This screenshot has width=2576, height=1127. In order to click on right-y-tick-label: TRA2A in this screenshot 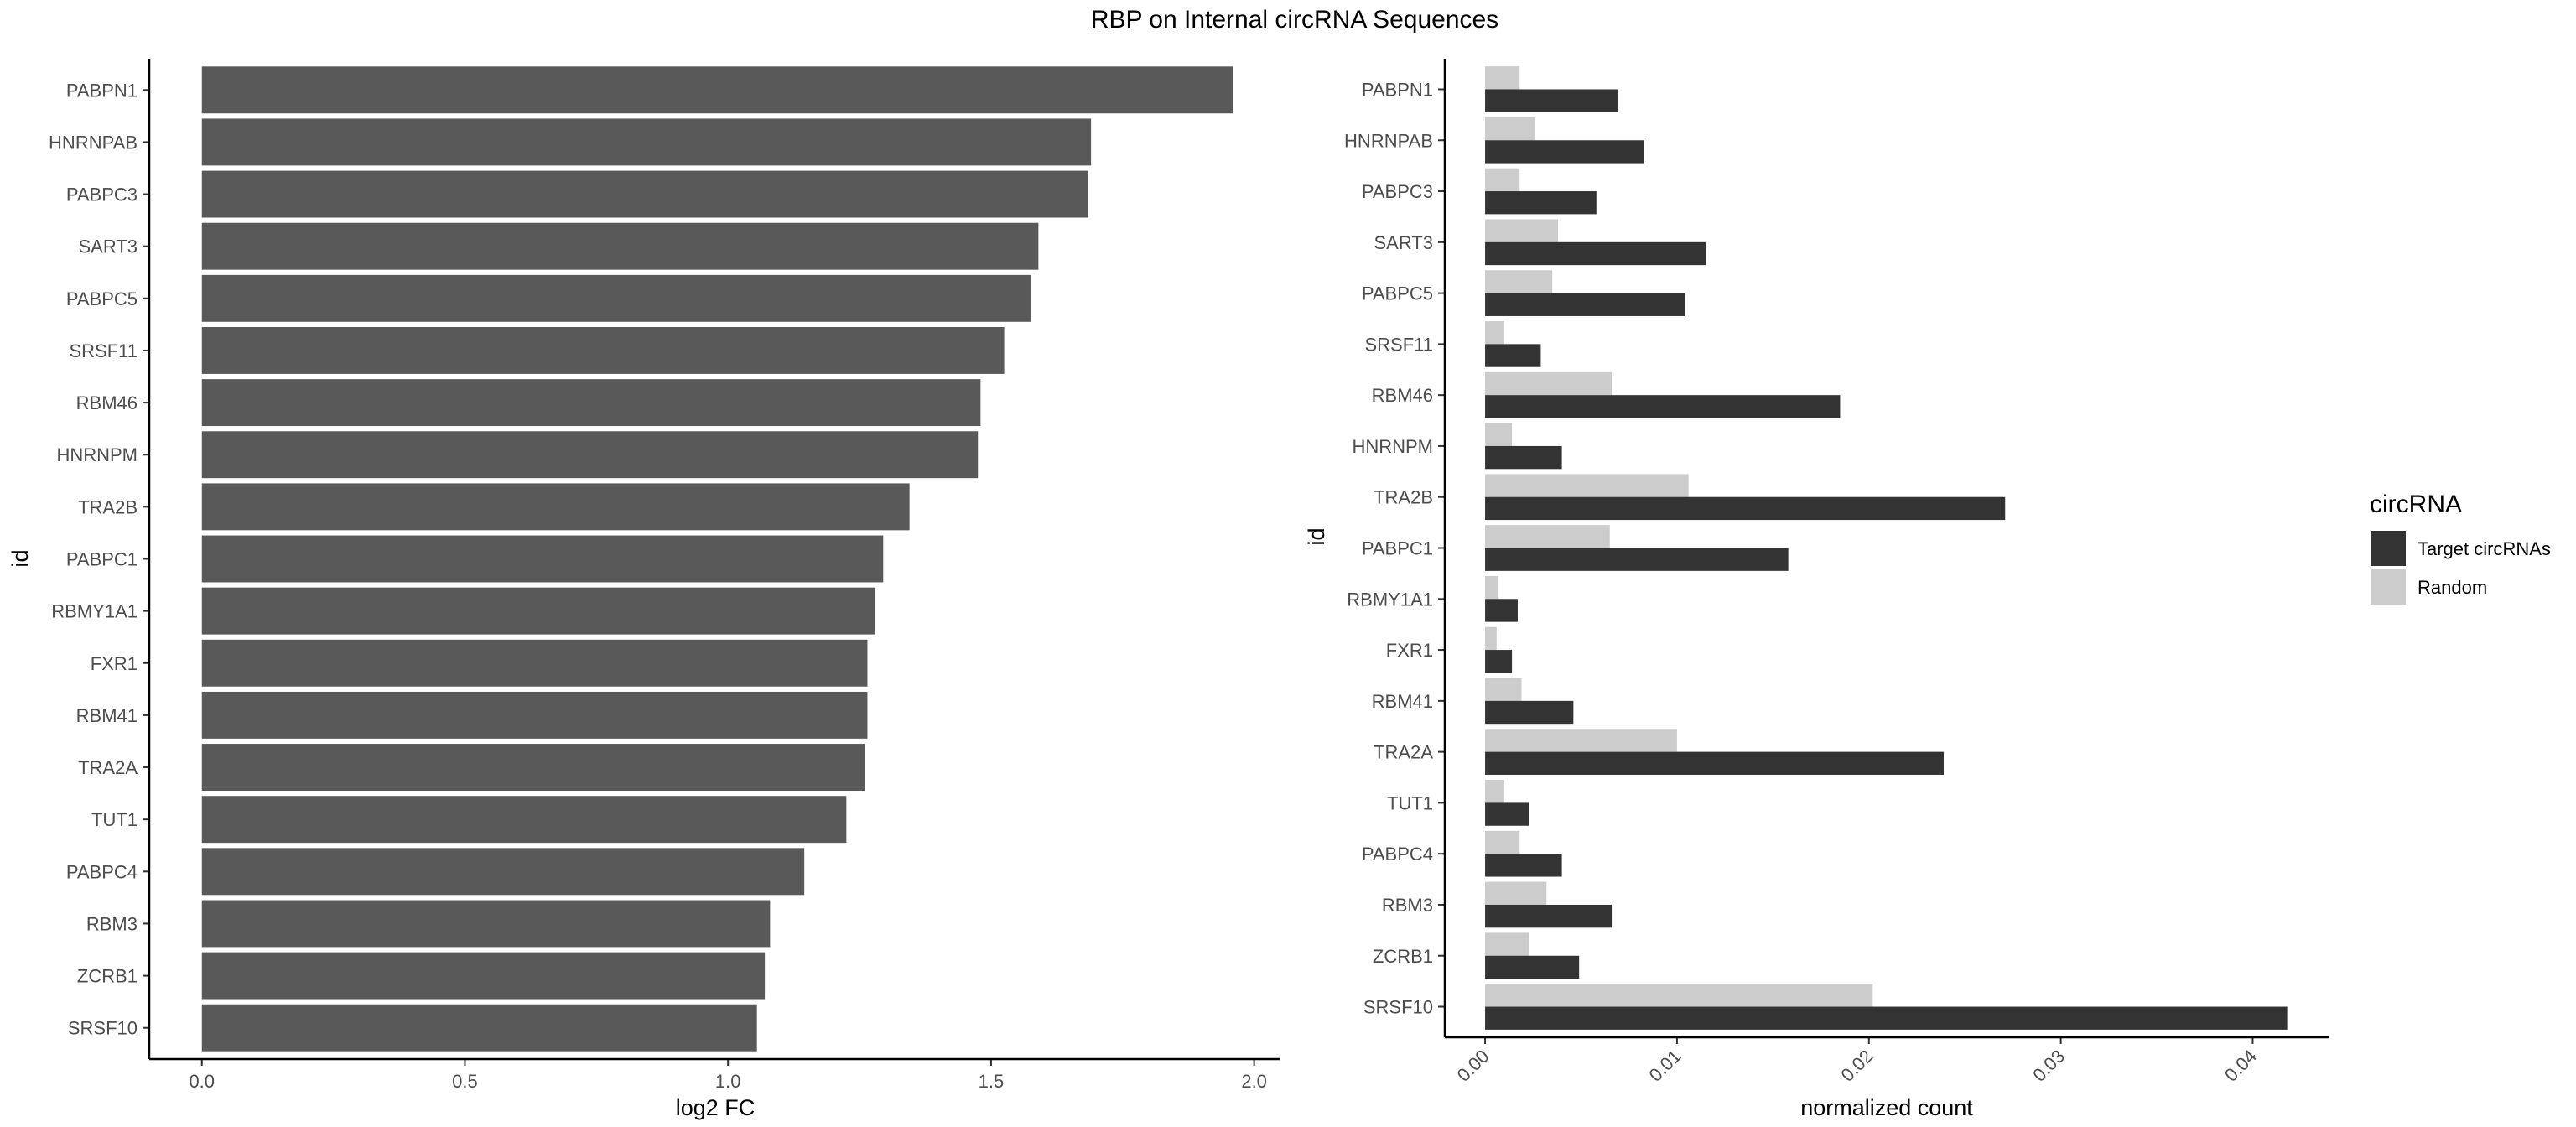, I will do `click(1403, 752)`.